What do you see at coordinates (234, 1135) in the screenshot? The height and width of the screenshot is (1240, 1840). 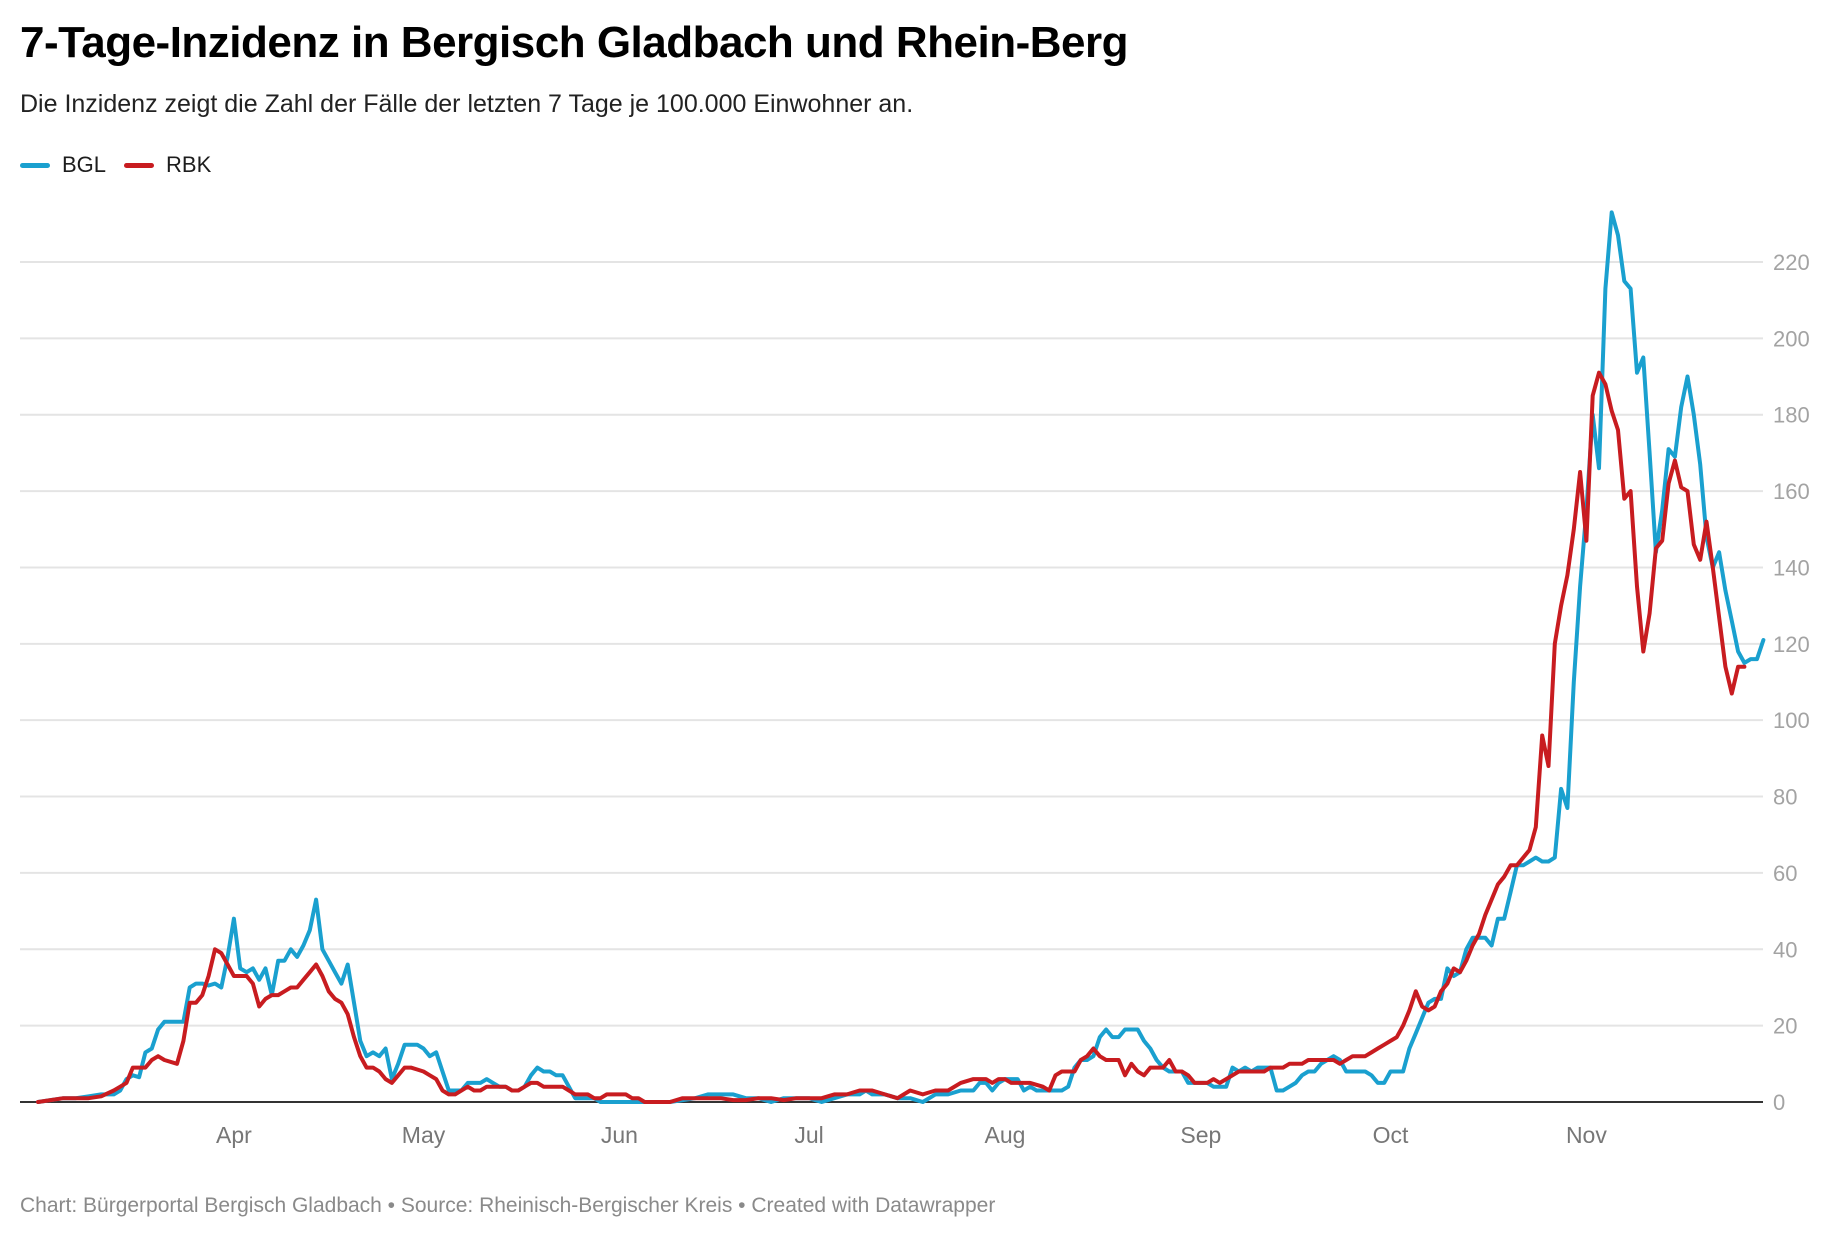 I see `x-tick-label: Apr` at bounding box center [234, 1135].